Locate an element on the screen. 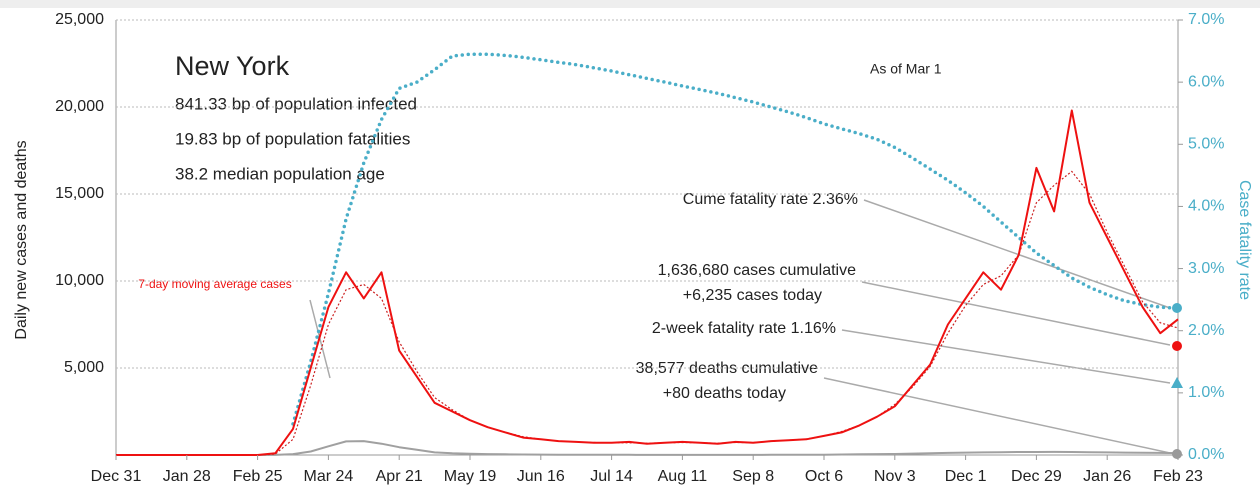 The width and height of the screenshot is (1260, 490). y-tick-label: 25,000 is located at coordinates (79, 19).